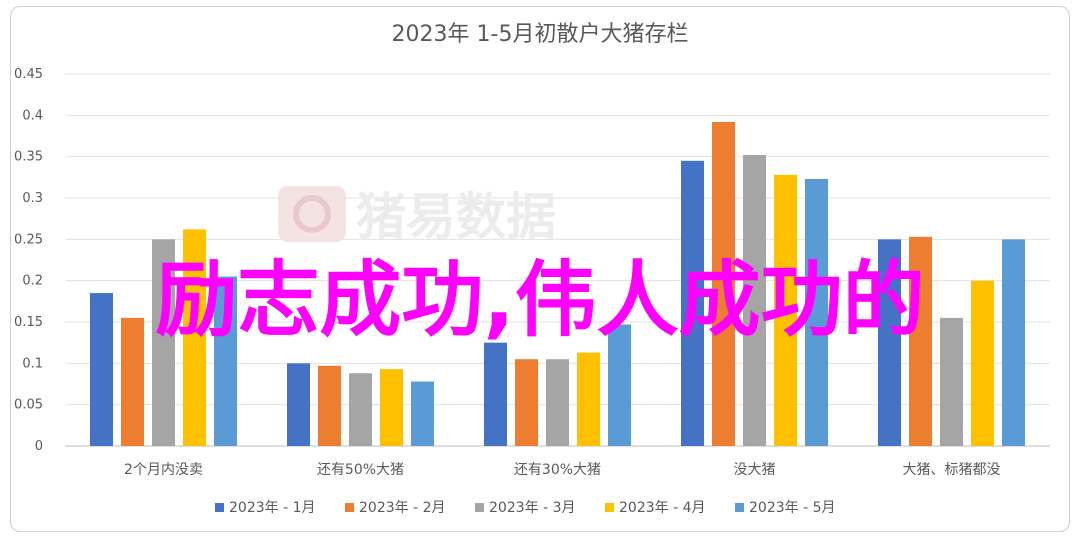 This screenshot has height=540, width=1080. I want to click on y-tick-label: 0.1, so click(32, 363).